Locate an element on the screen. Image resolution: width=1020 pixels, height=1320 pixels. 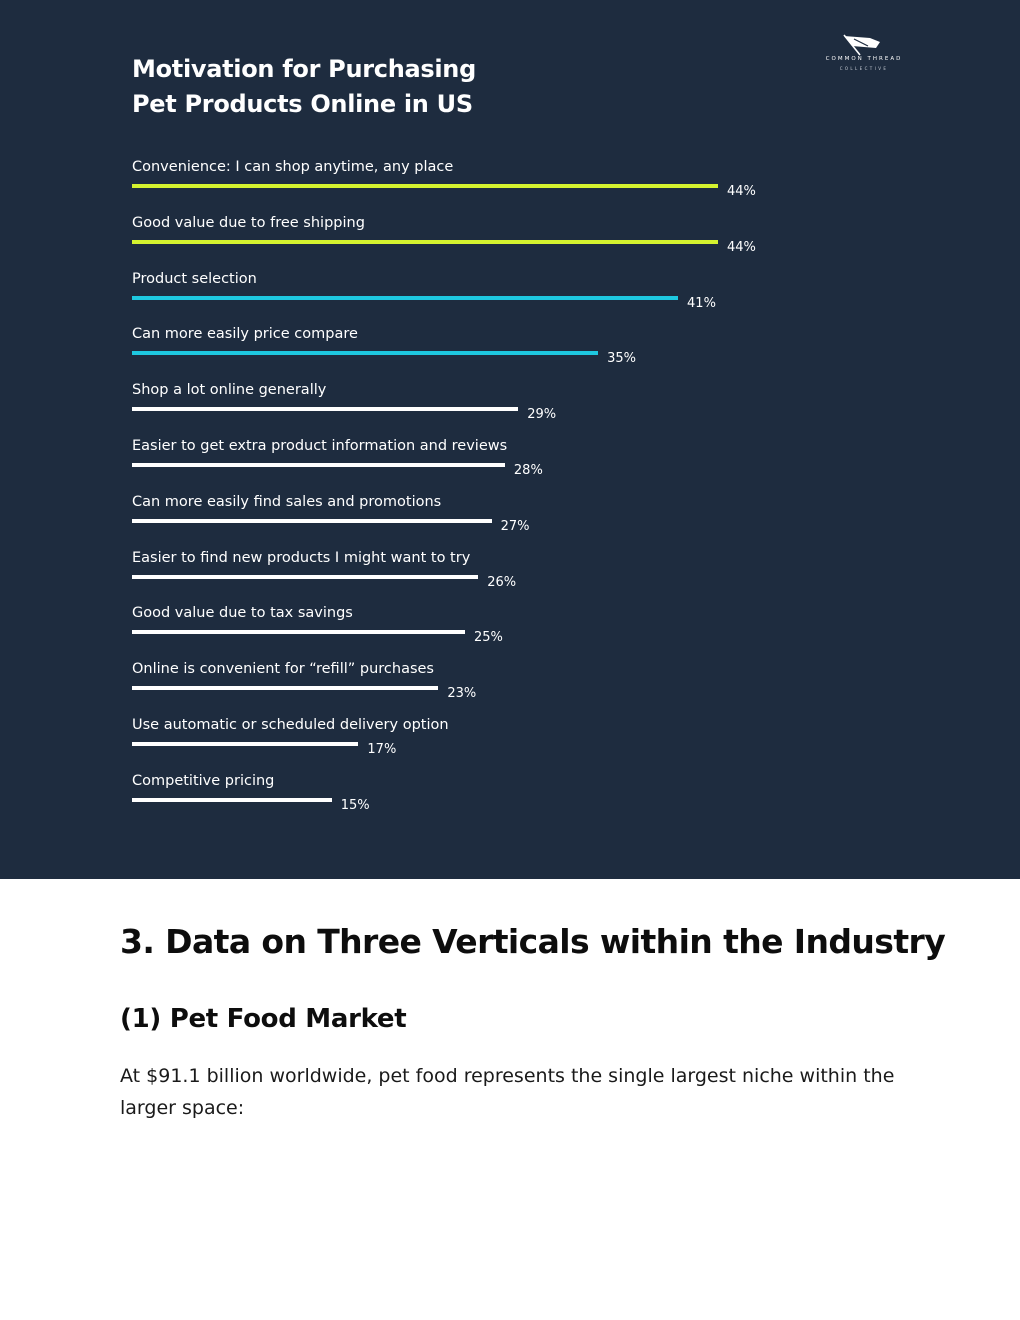
bar-value-label: 17% is located at coordinates (382, 749).